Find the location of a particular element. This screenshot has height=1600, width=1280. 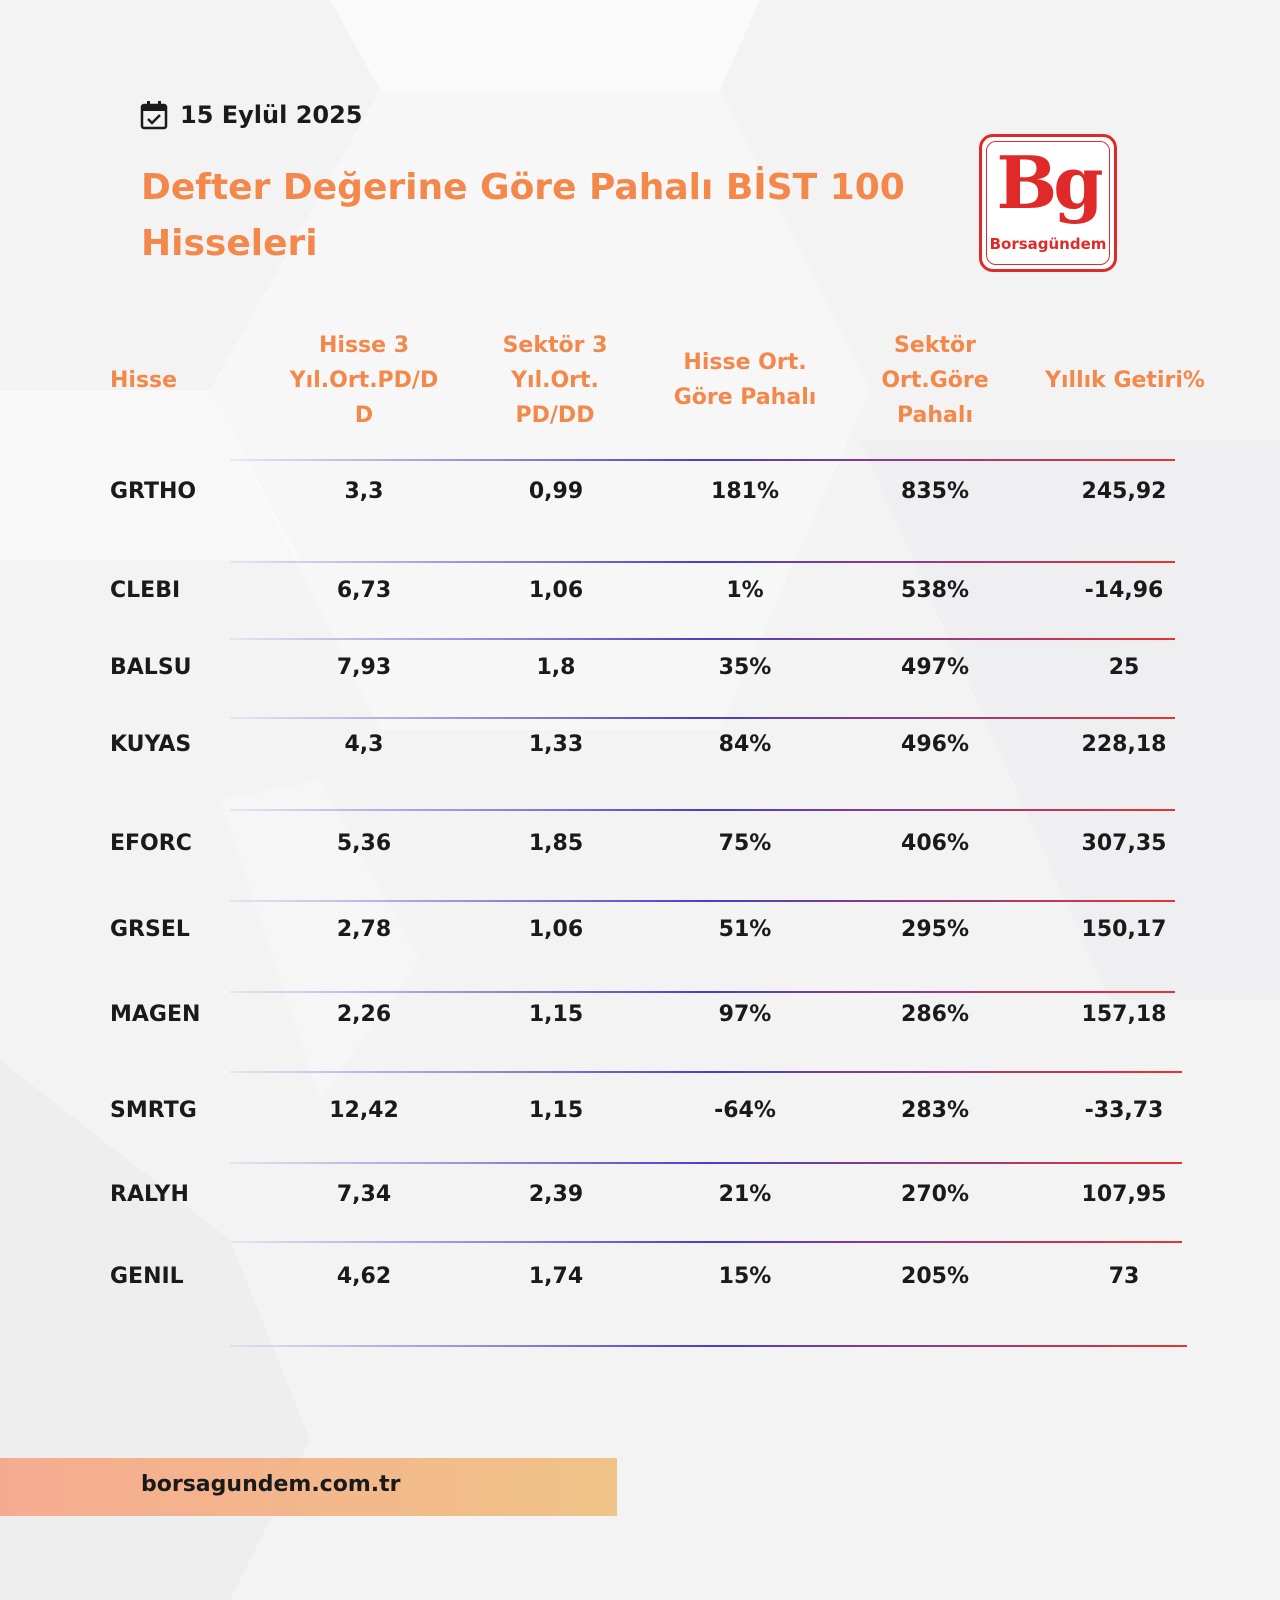

cell-sektor-ort: 286% is located at coordinates (935, 1014).